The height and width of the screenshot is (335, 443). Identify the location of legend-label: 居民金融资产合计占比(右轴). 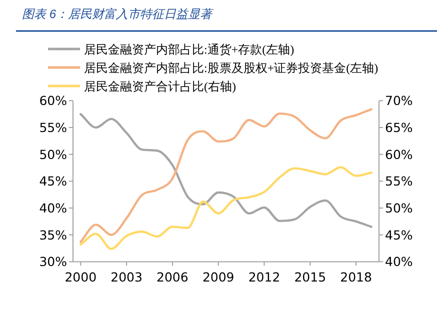
(160, 87).